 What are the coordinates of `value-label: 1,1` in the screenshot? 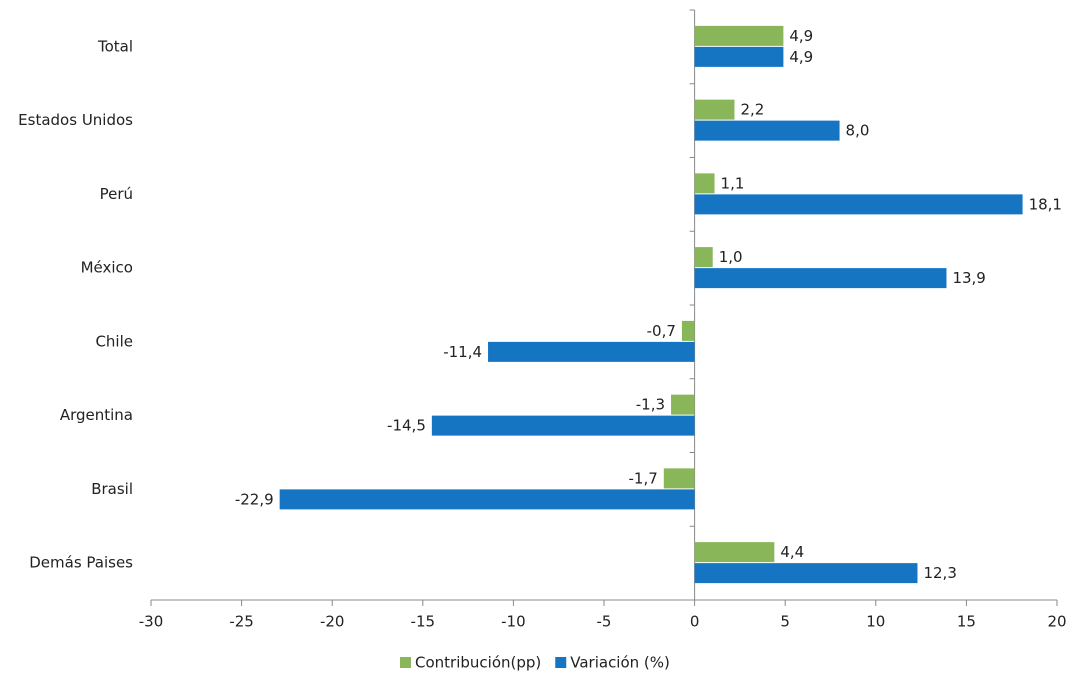 It's located at (733, 183).